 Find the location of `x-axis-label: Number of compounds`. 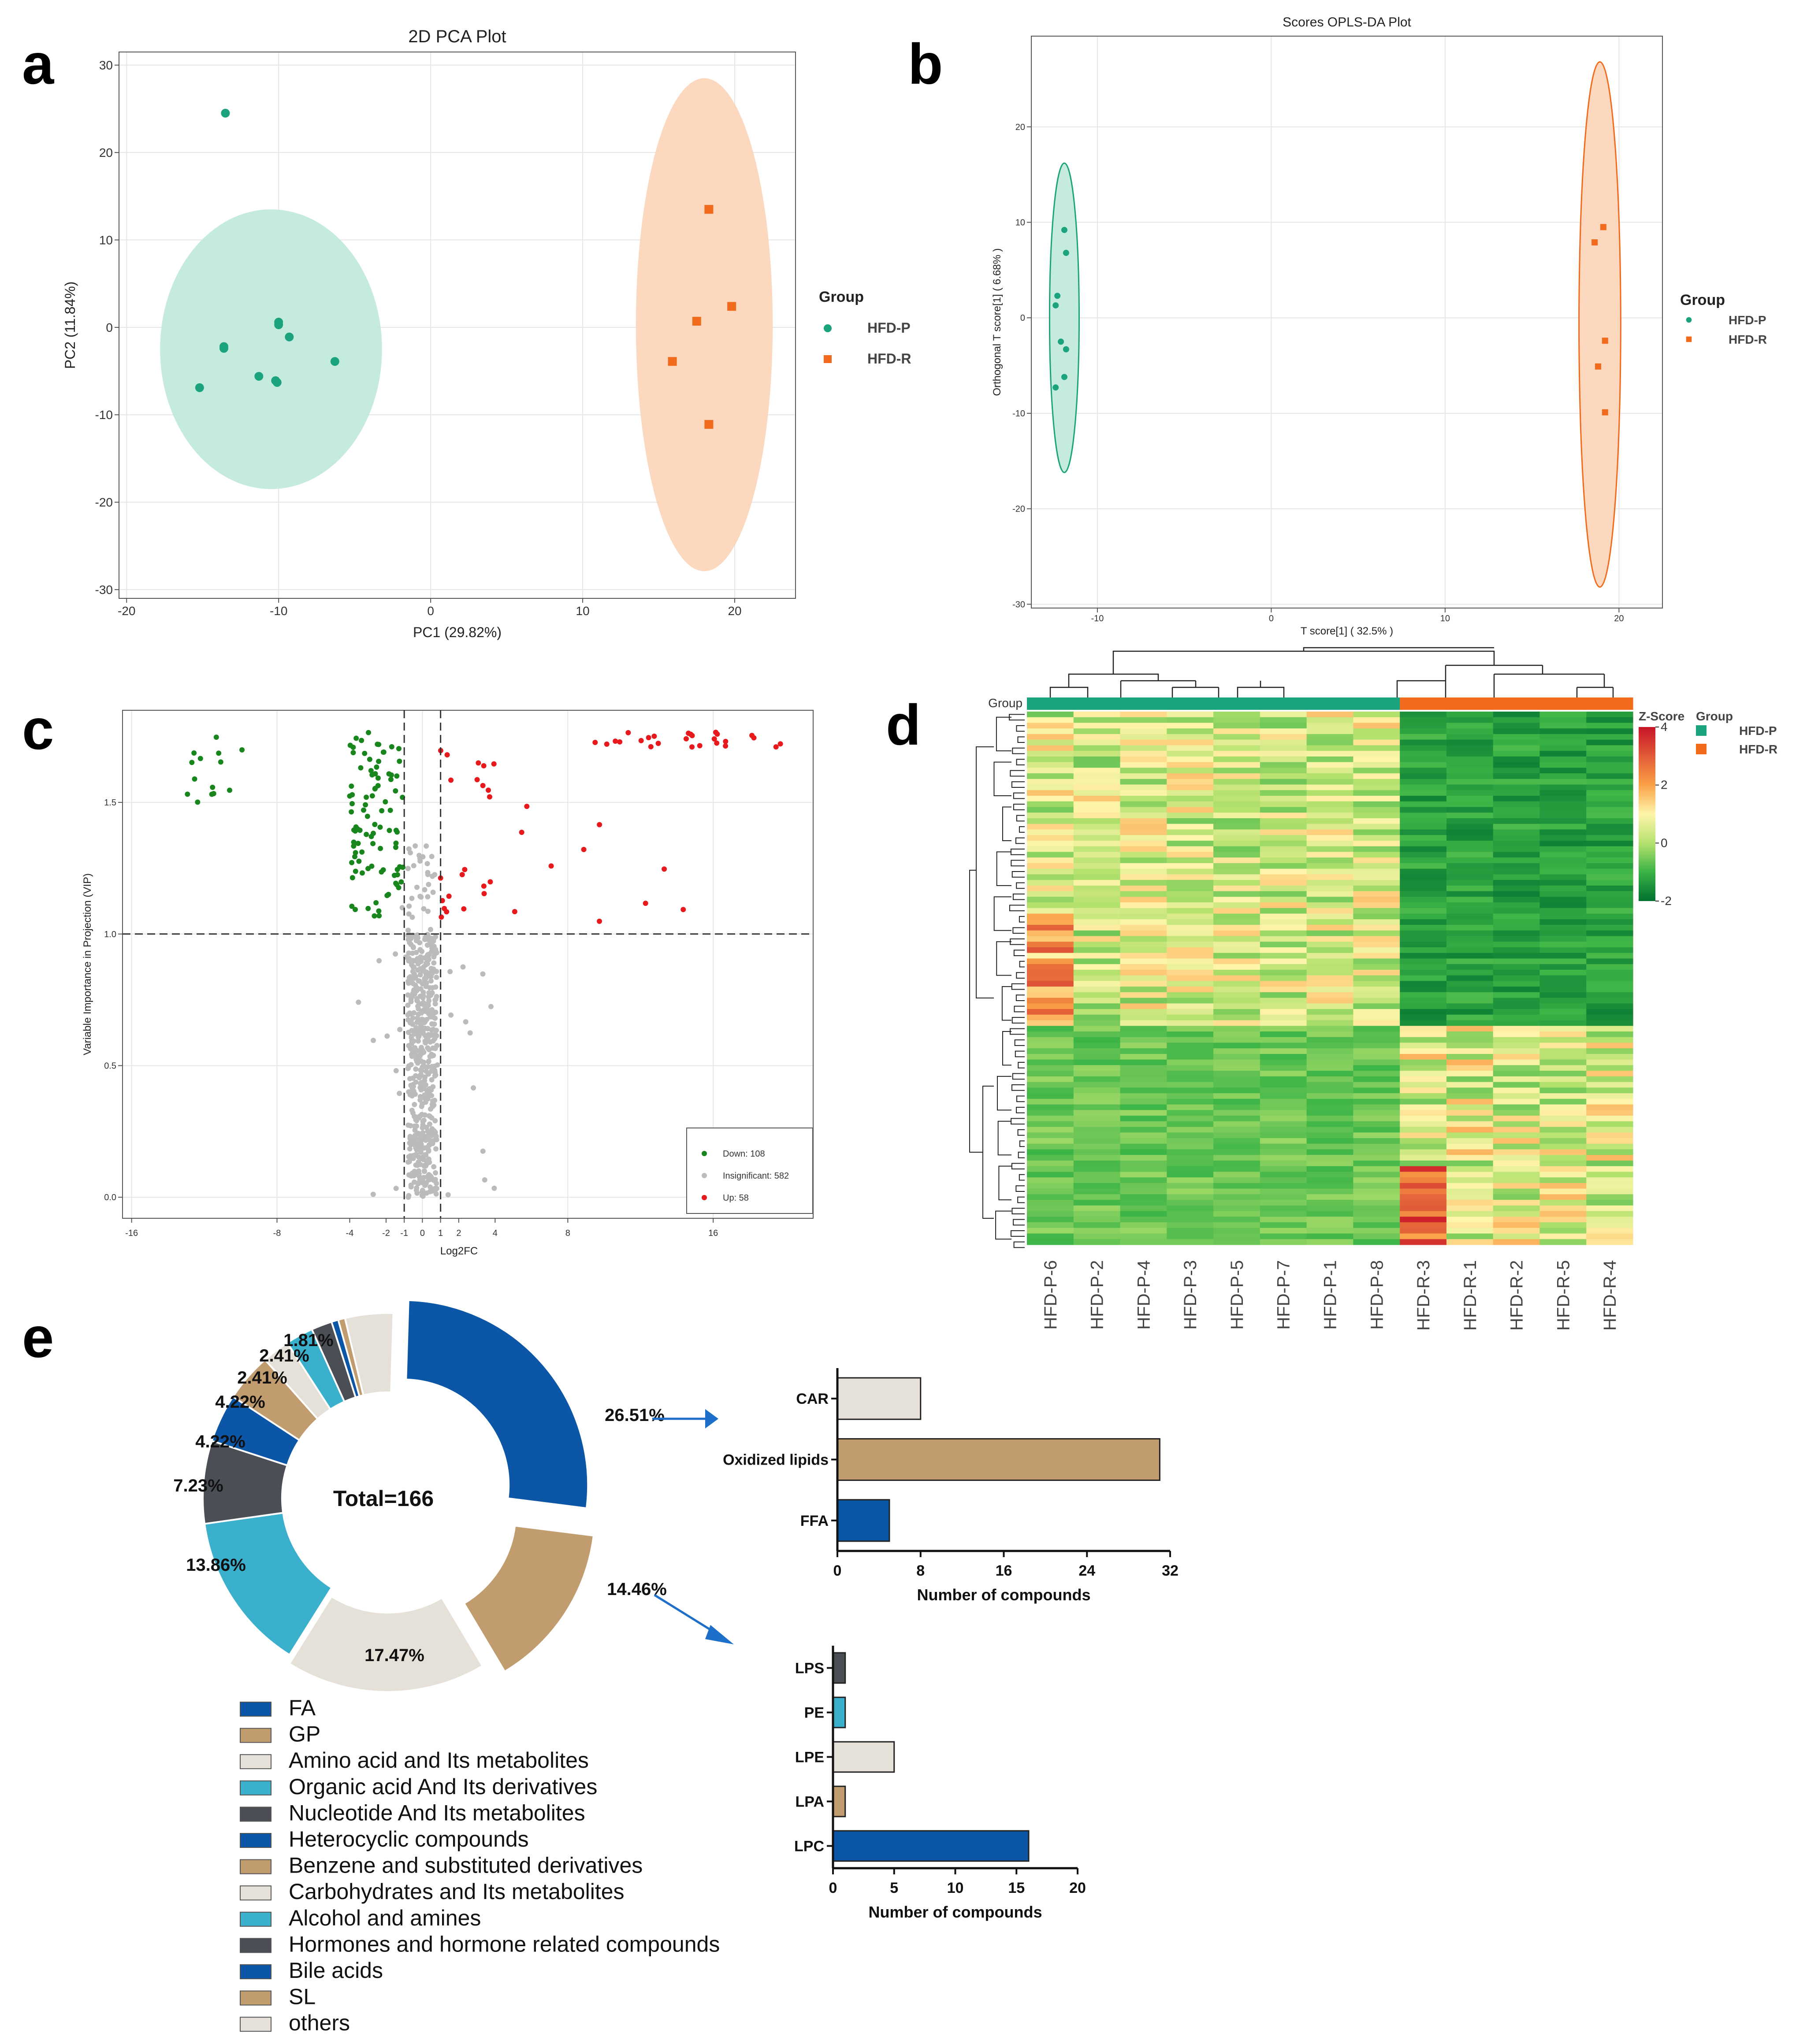

x-axis-label: Number of compounds is located at coordinates (955, 1912).